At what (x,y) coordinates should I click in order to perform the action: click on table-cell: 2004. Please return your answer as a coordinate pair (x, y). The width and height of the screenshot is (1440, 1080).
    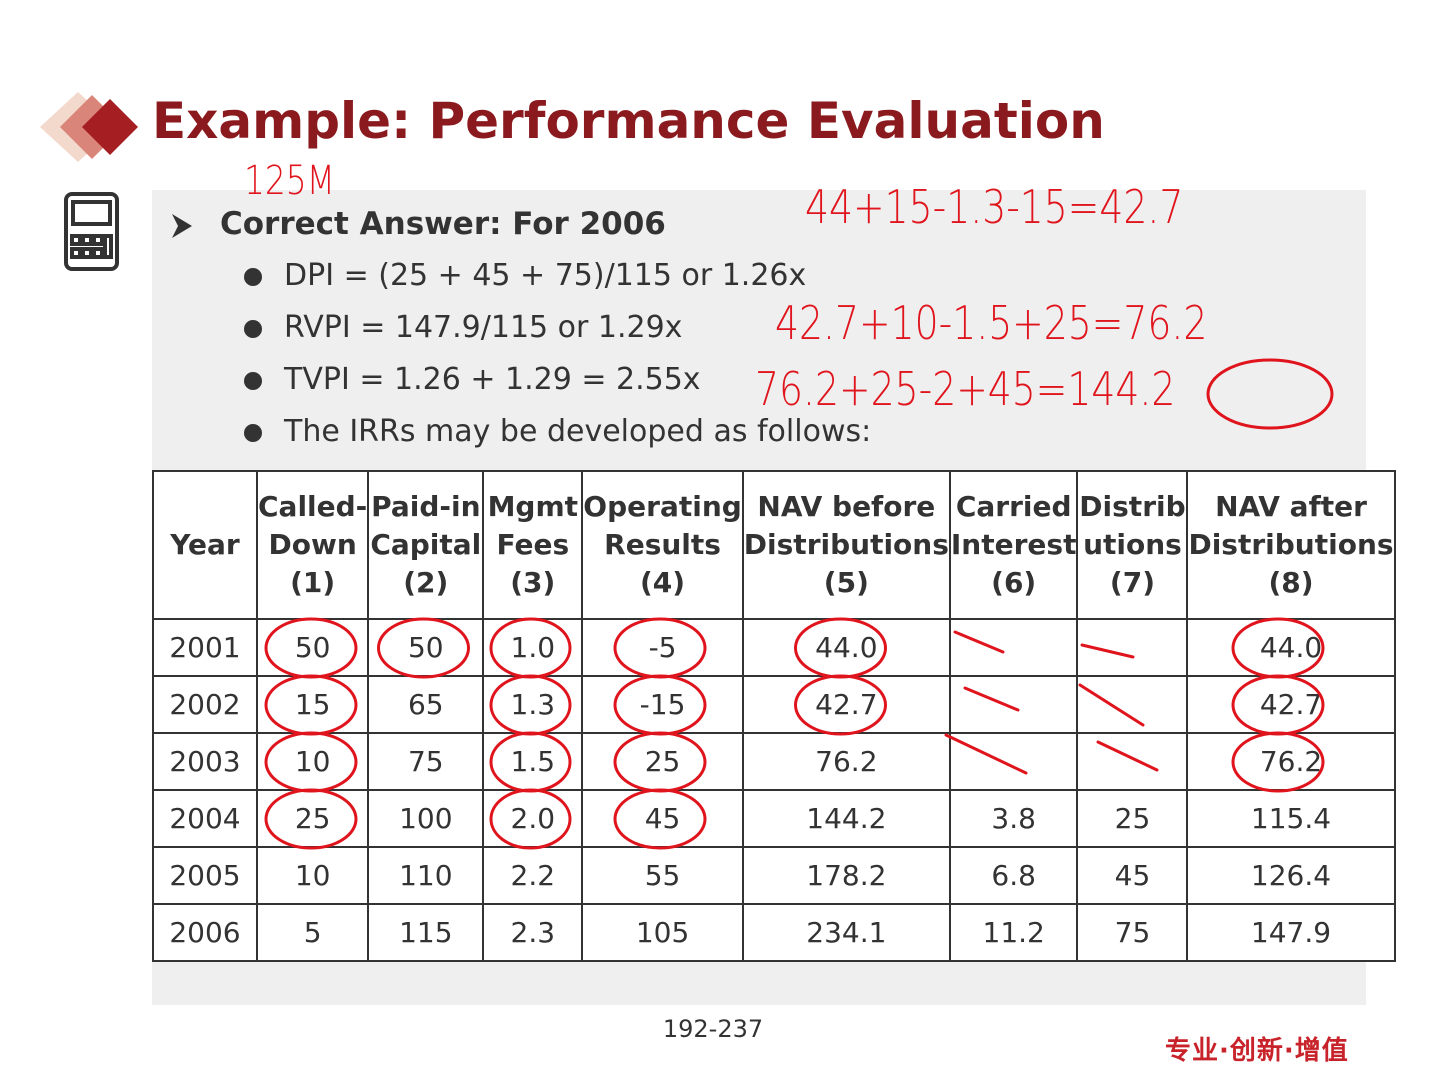
    Looking at the image, I should click on (205, 818).